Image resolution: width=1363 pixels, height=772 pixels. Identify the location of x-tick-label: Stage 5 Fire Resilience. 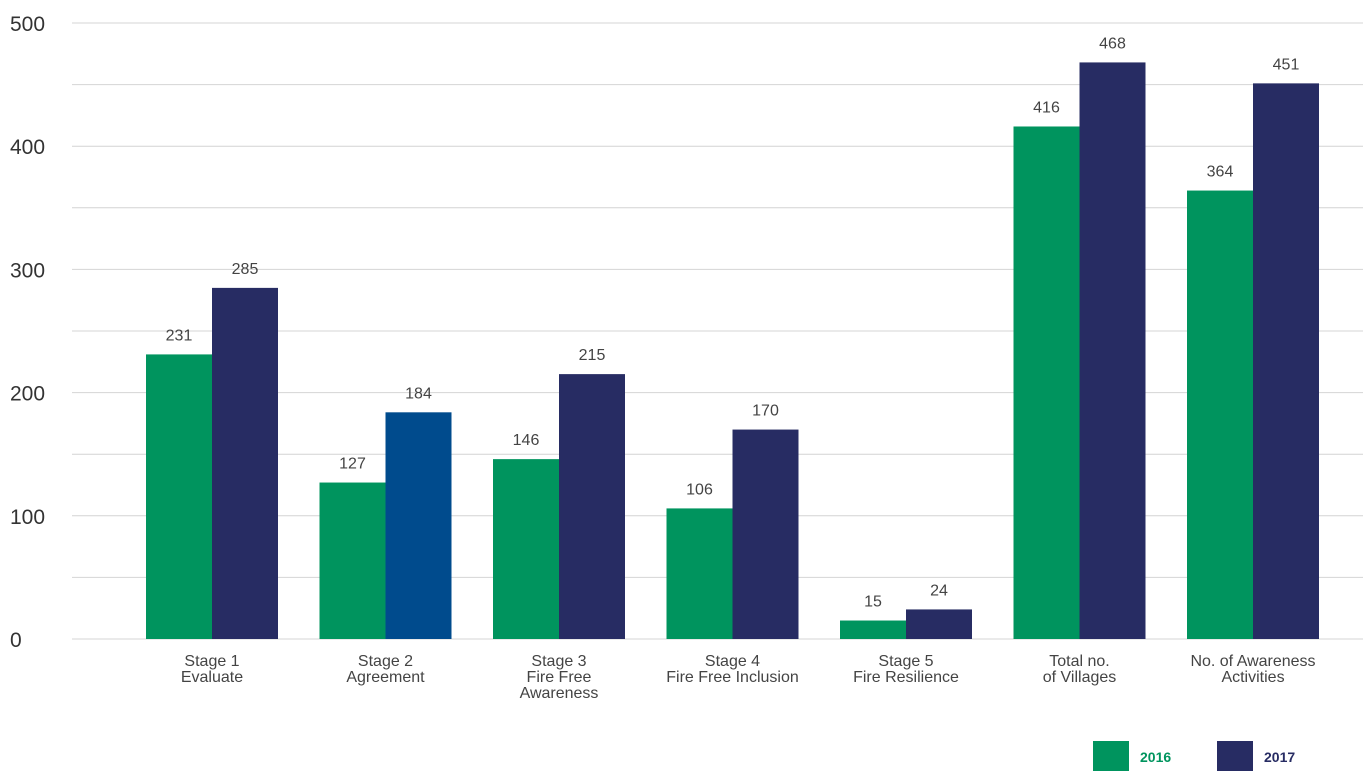
(906, 669).